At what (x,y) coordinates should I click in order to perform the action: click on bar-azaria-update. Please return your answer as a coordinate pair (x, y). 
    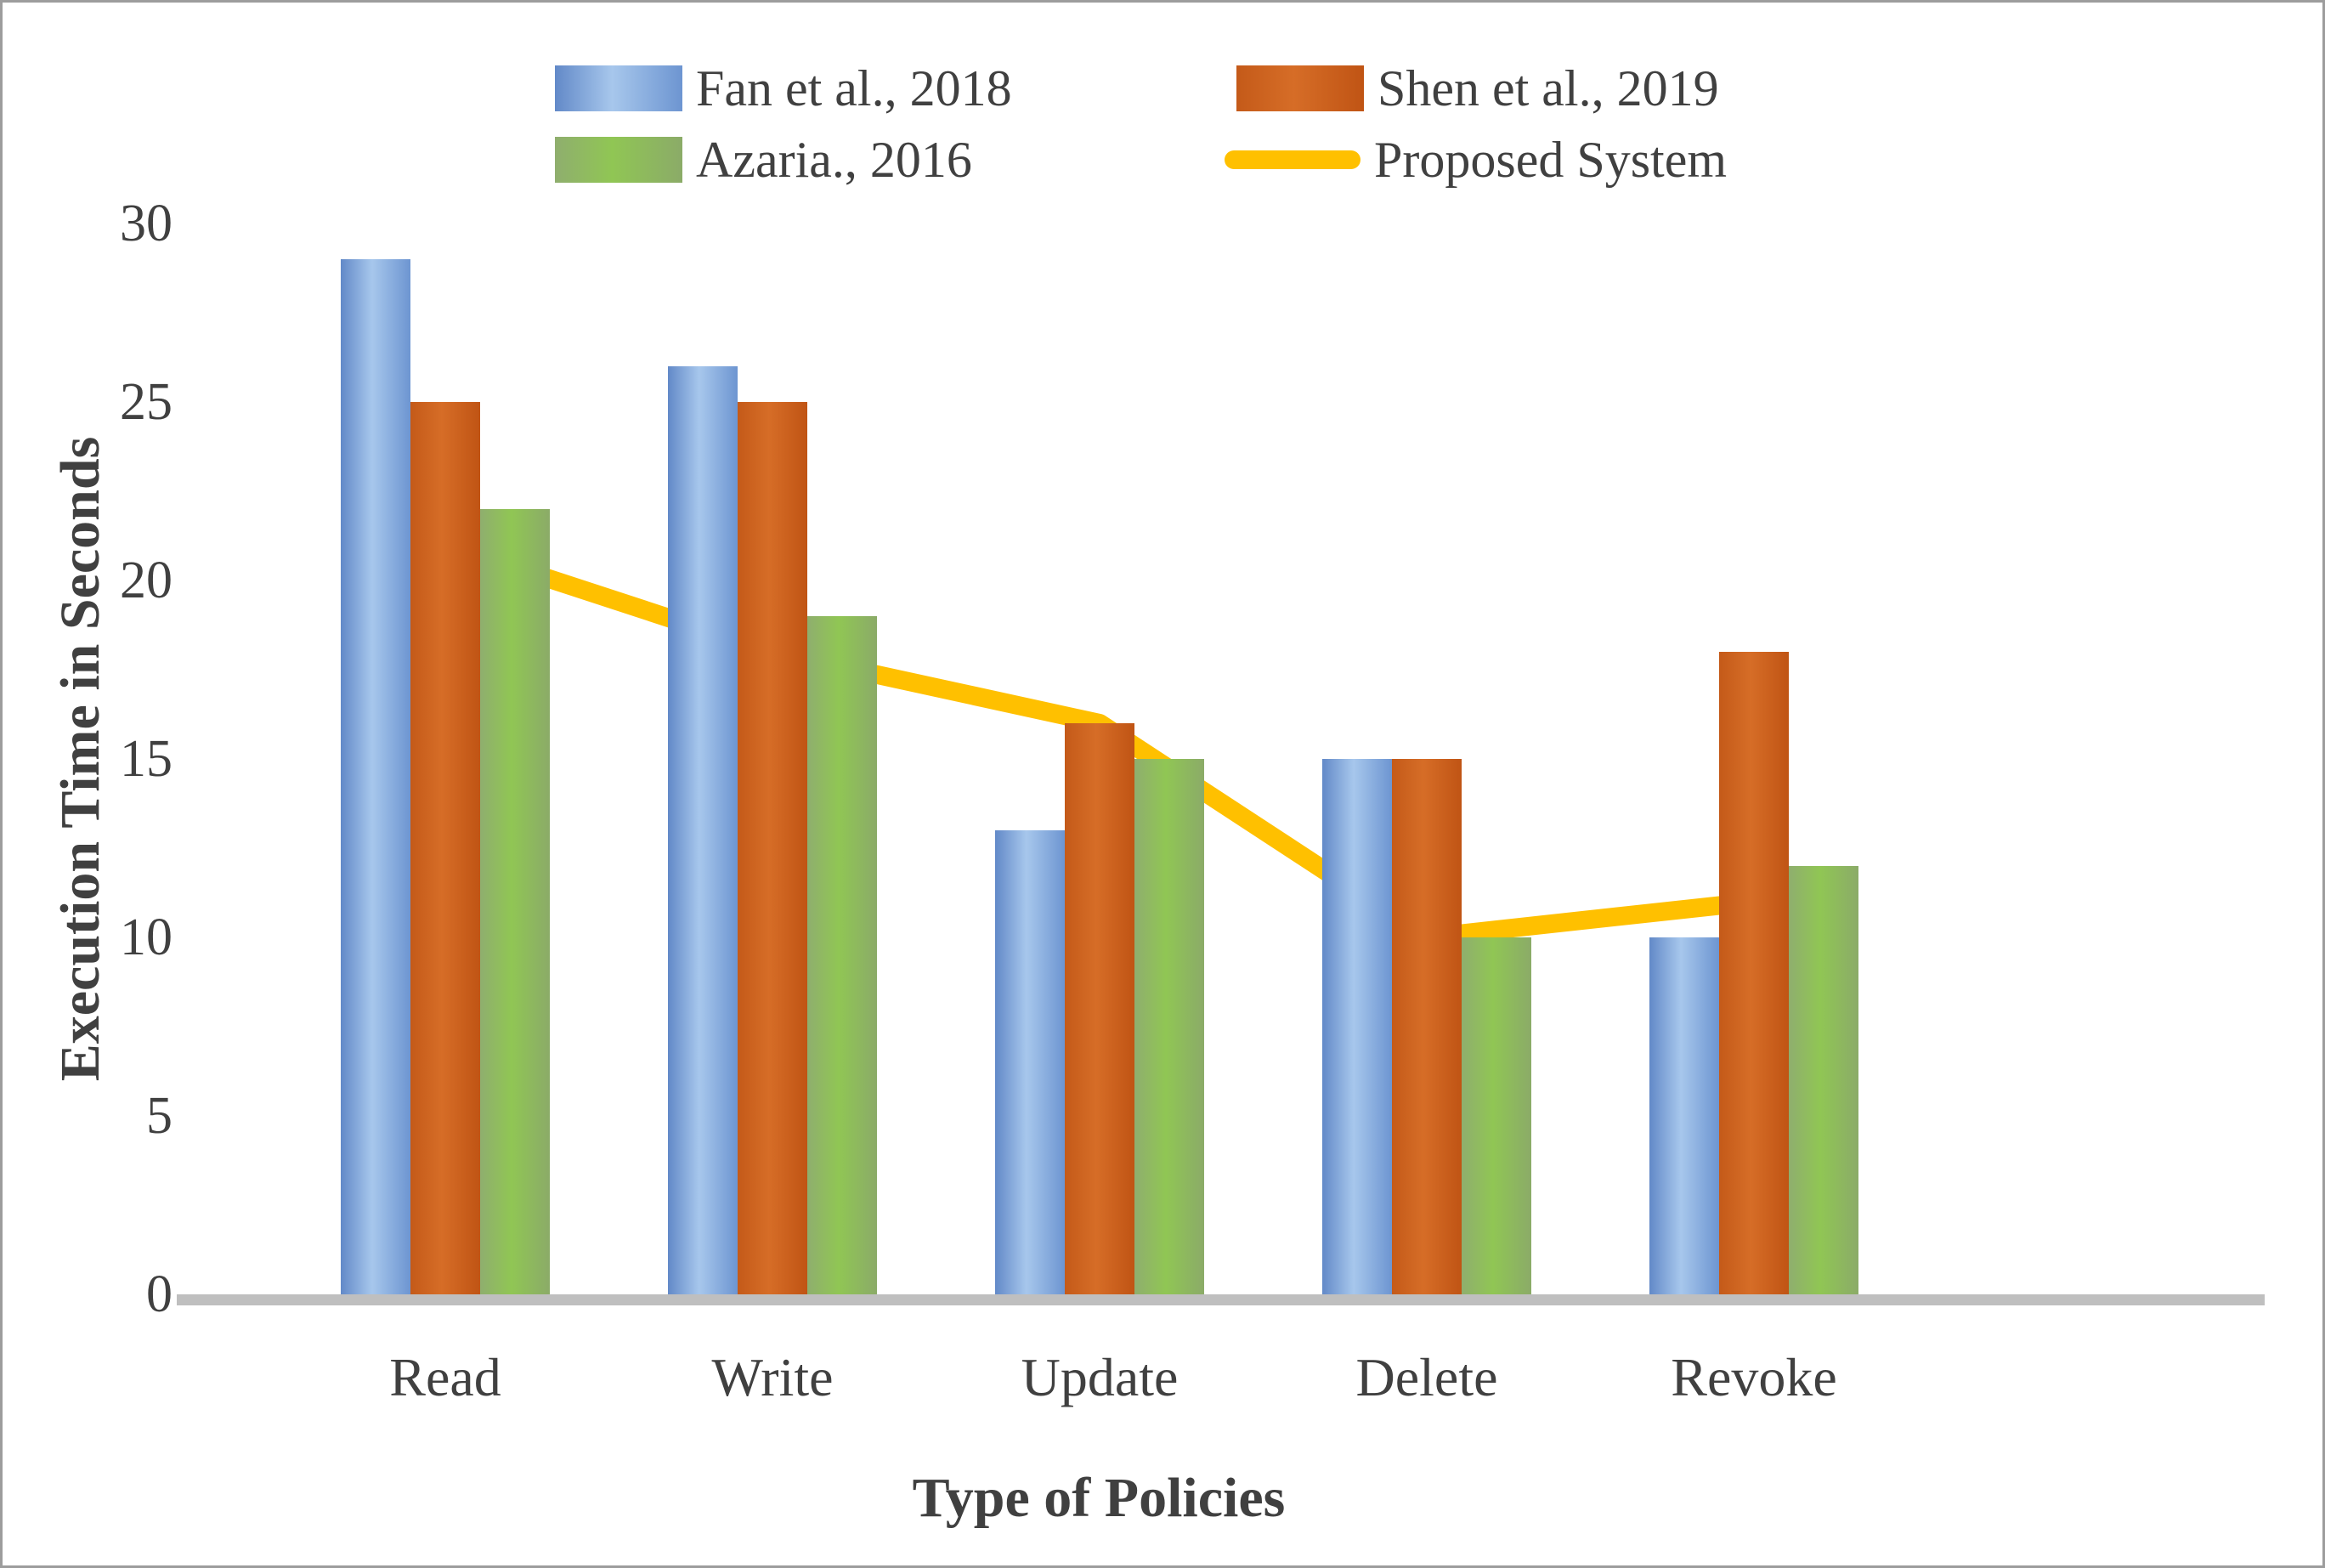
    Looking at the image, I should click on (1169, 1027).